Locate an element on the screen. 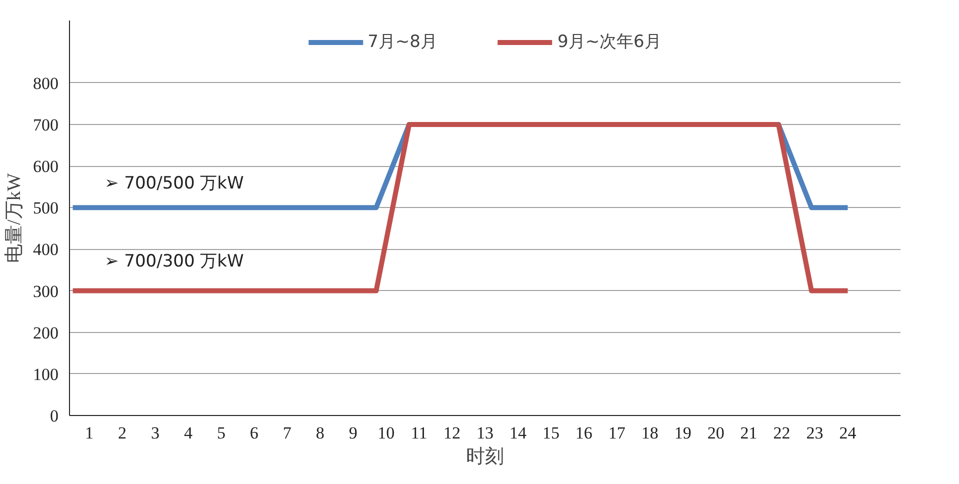 This screenshot has width=959, height=484. x-tick-label: 16 is located at coordinates (583, 433).